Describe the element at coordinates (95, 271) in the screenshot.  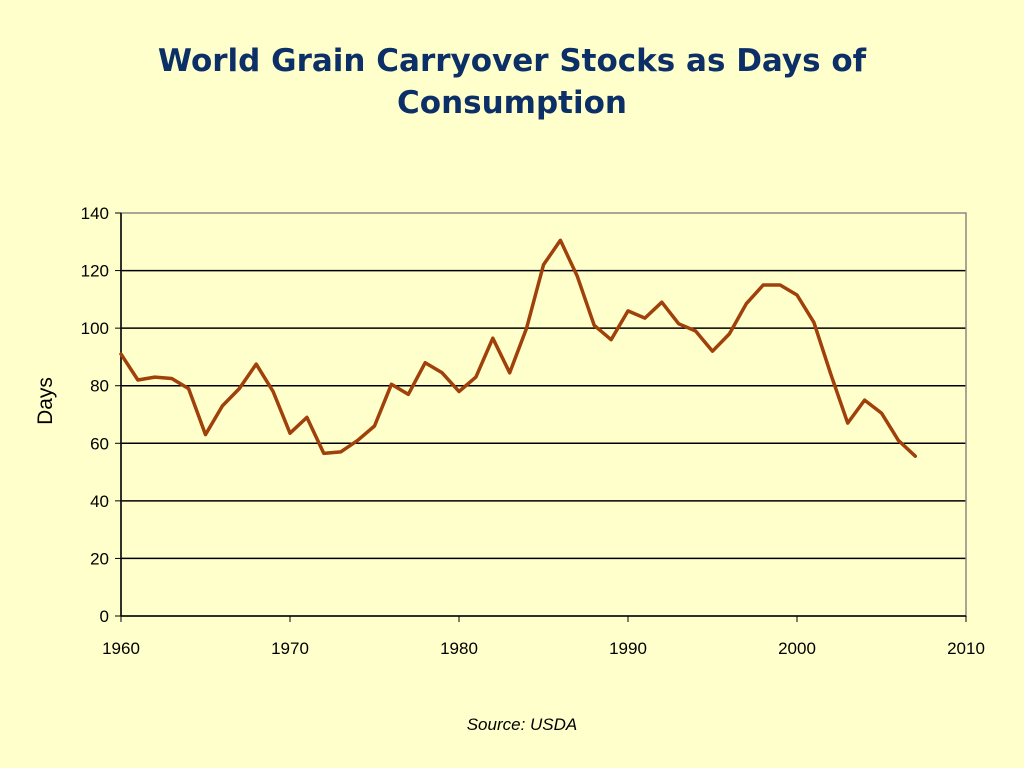
I see `y-tick-label: 120` at that location.